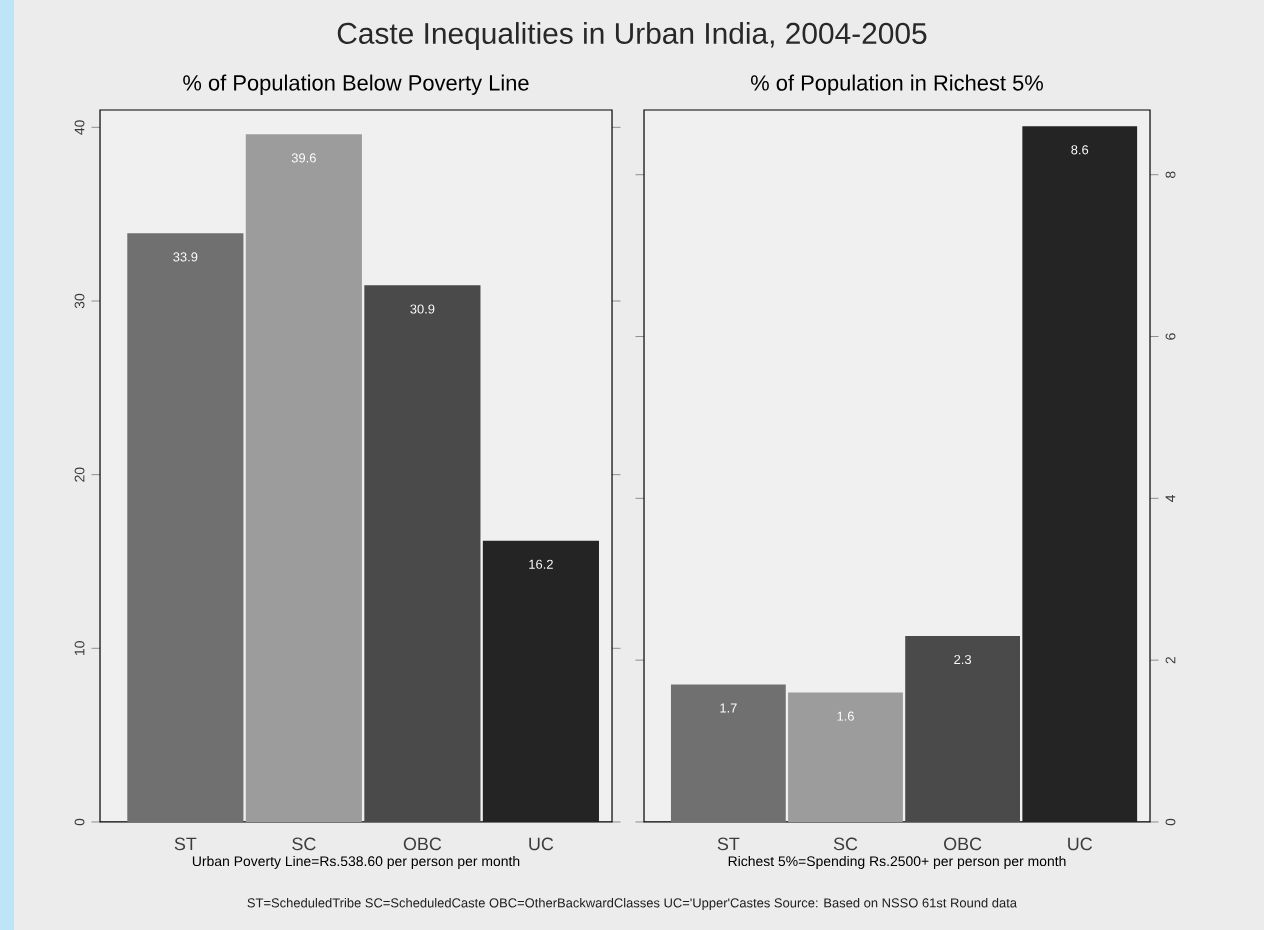 This screenshot has height=930, width=1264. I want to click on chart-subtitle: % of Population Below Poverty Line, so click(356, 84).